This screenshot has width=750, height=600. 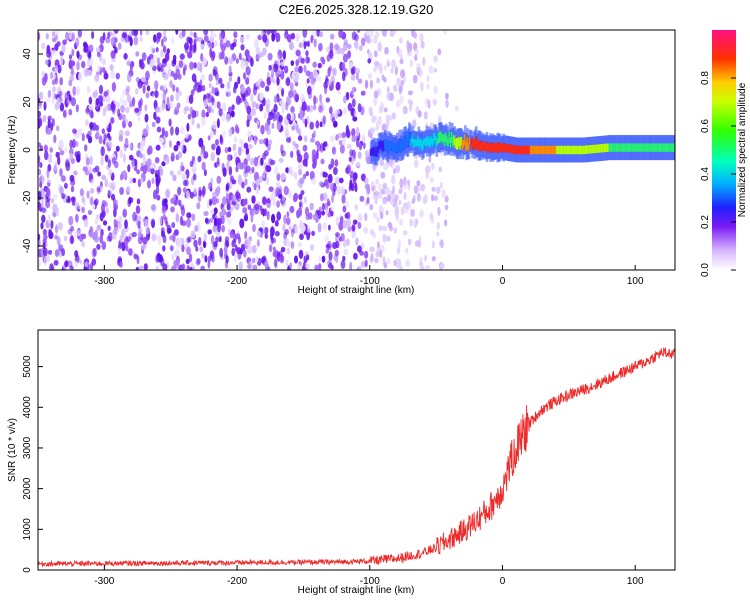 What do you see at coordinates (705, 78) in the screenshot?
I see `colorbar-tick-label: 0.8` at bounding box center [705, 78].